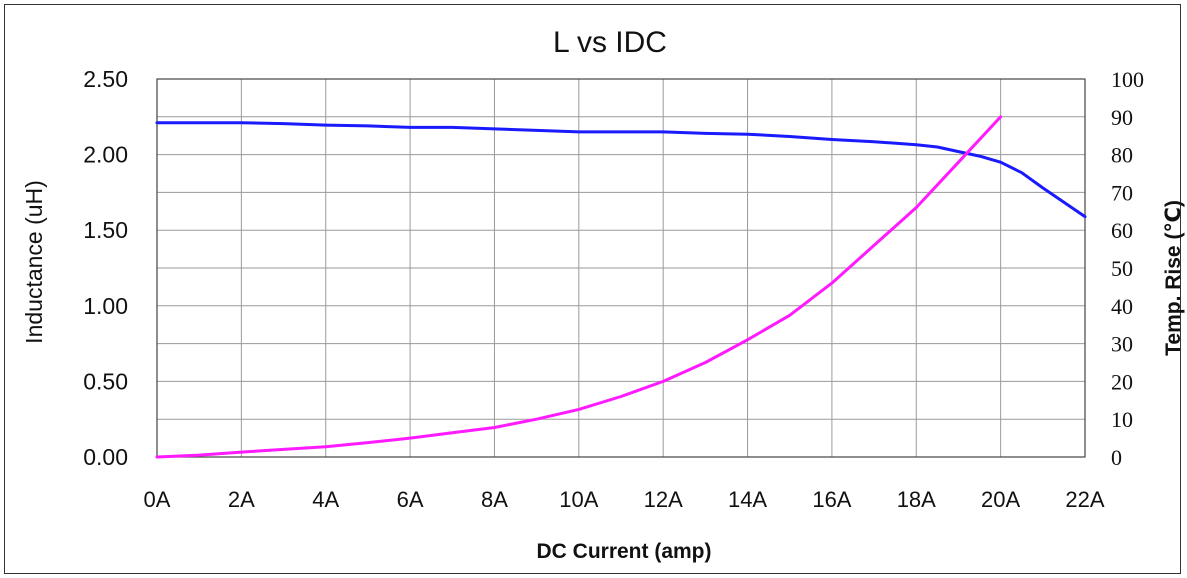  Describe the element at coordinates (157, 499) in the screenshot. I see `x-tick-label: 0A` at that location.